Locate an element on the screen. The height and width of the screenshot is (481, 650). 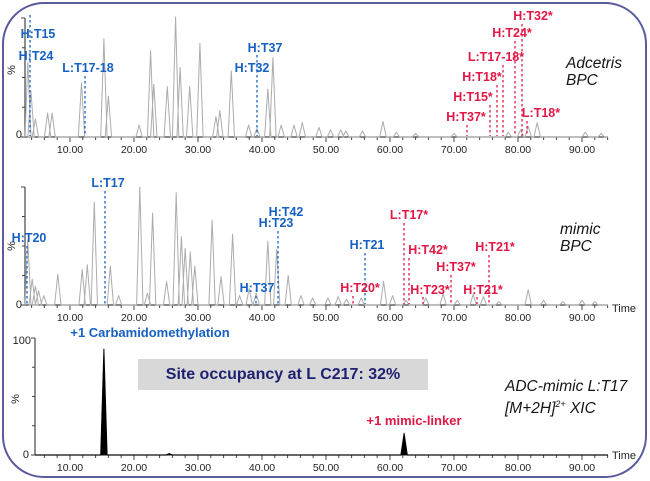
peak-label: H:T24* is located at coordinates (512, 33).